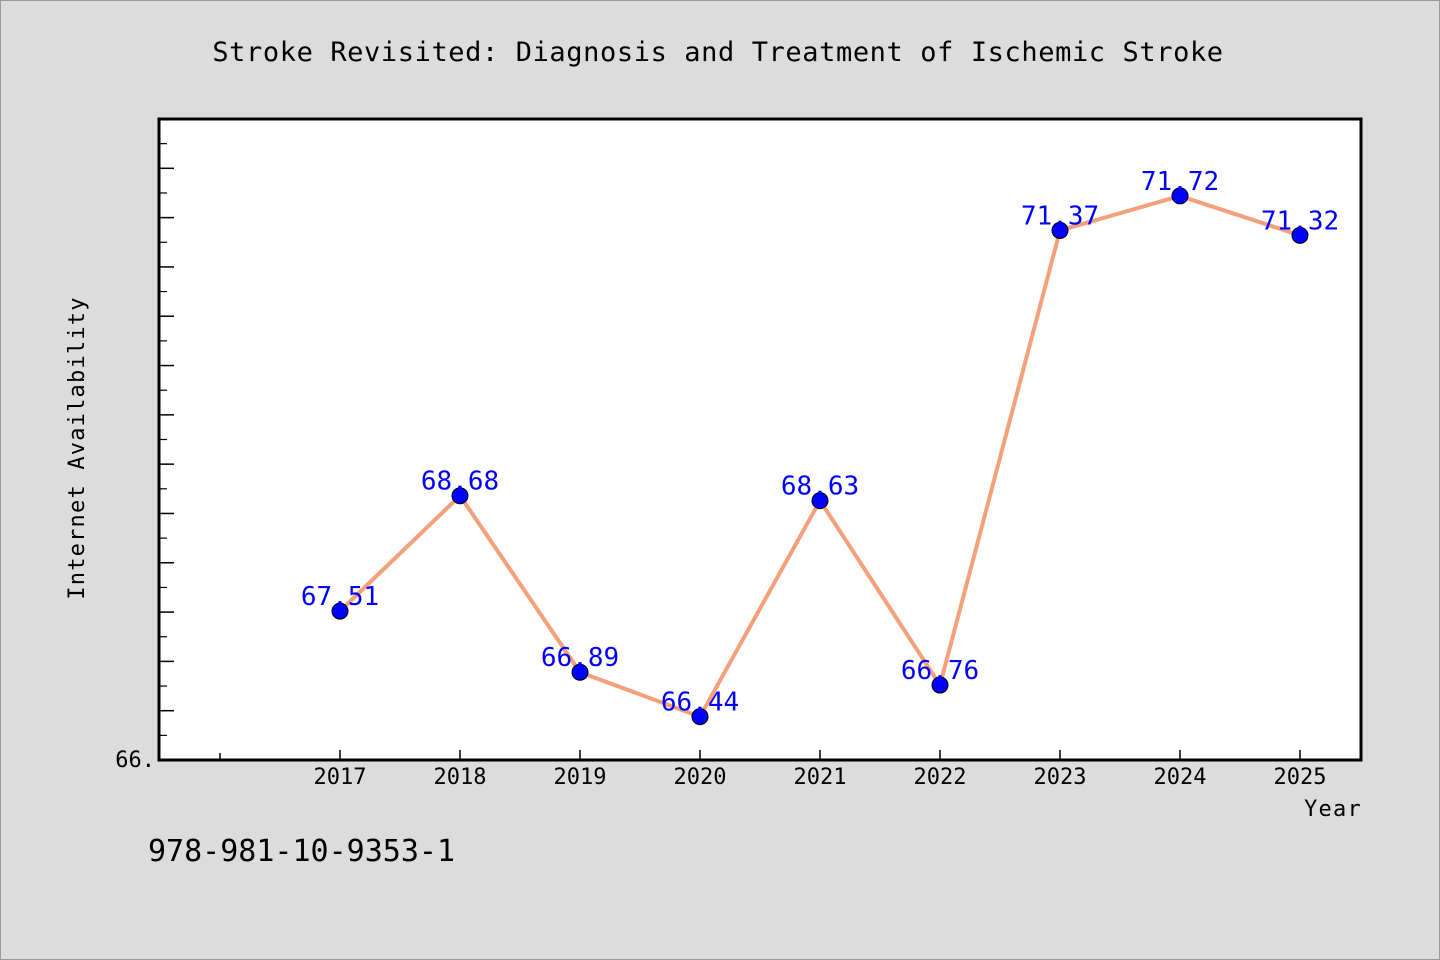 This screenshot has height=960, width=1440. I want to click on data-label: 66.89, so click(580, 658).